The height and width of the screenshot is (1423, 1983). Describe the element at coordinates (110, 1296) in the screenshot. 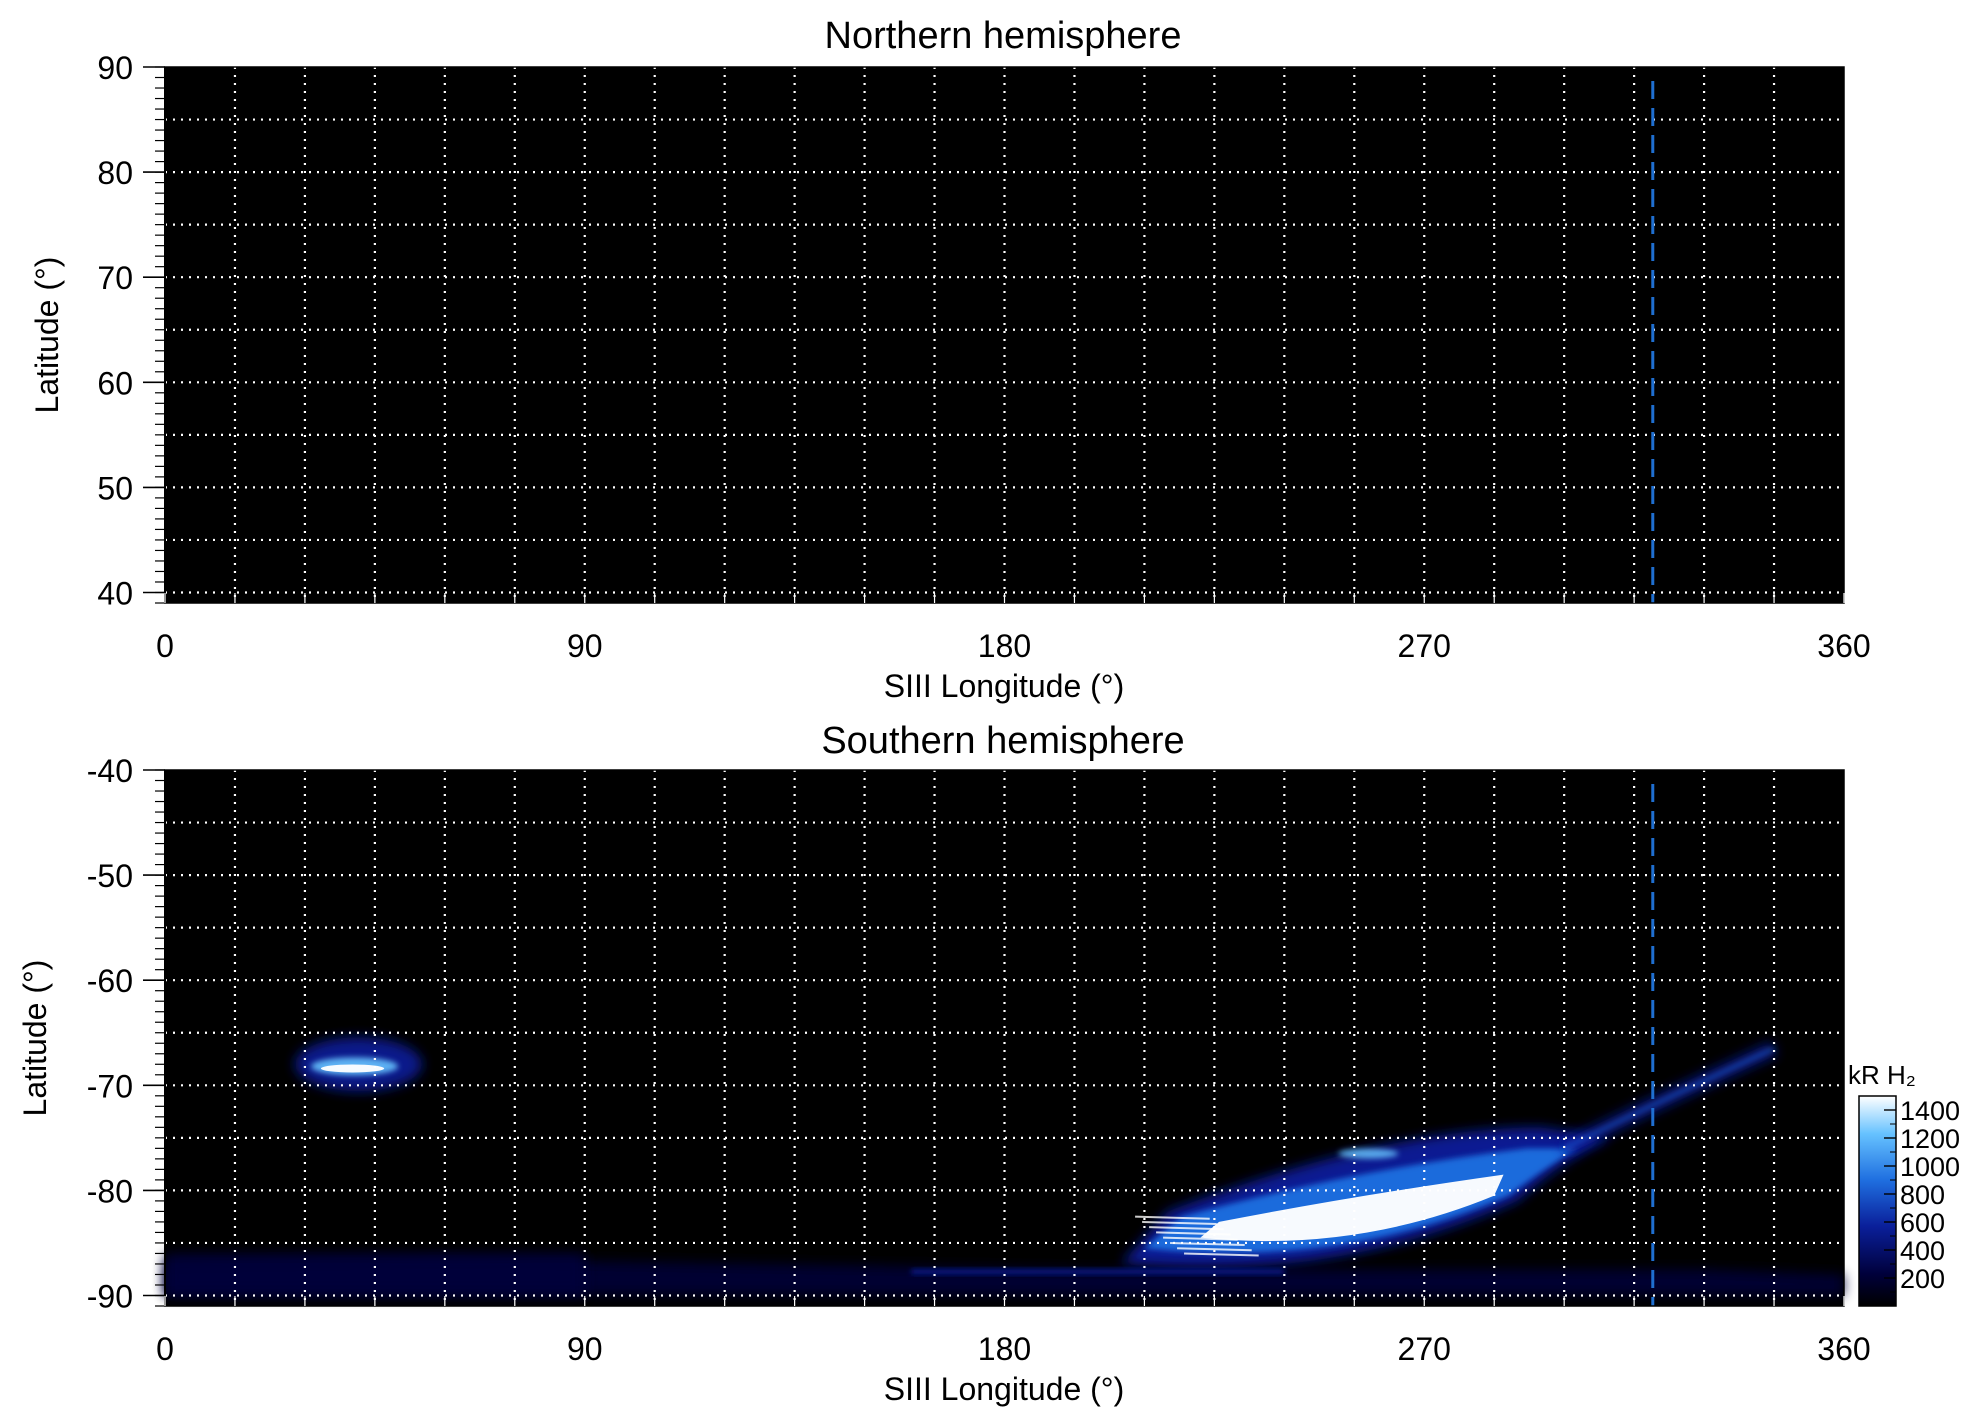

I see `y-tick-label: -90` at that location.